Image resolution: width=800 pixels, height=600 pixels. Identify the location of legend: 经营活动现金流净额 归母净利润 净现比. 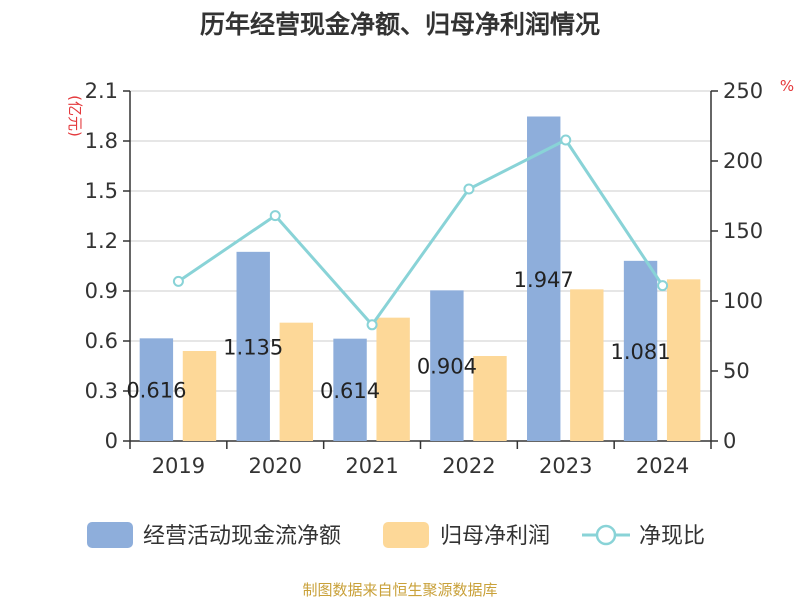
(396, 535).